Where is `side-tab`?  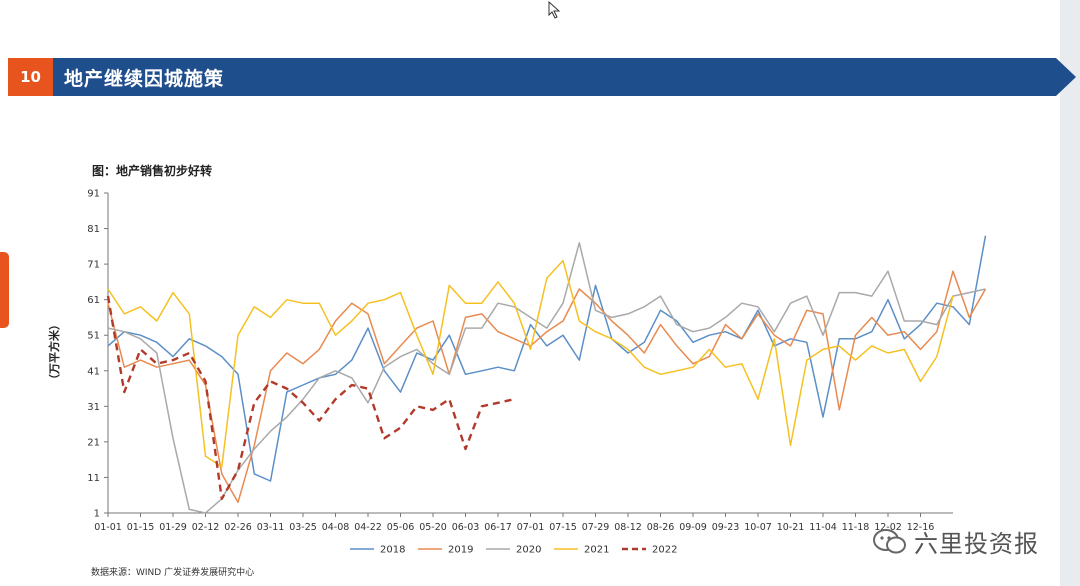
side-tab is located at coordinates (4, 290).